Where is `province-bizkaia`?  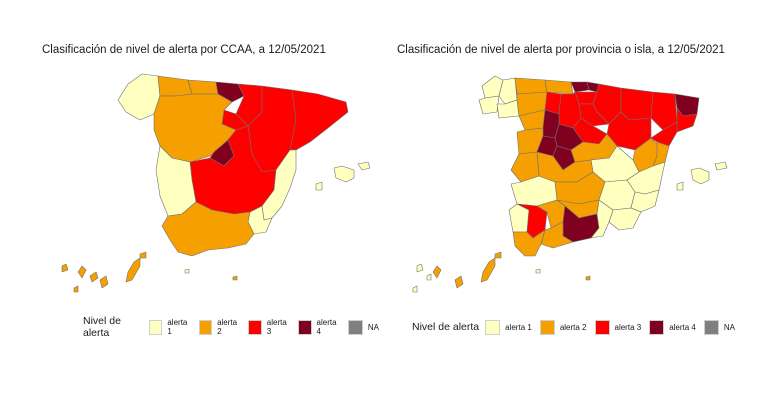
province-bizkaia is located at coordinates (580, 87).